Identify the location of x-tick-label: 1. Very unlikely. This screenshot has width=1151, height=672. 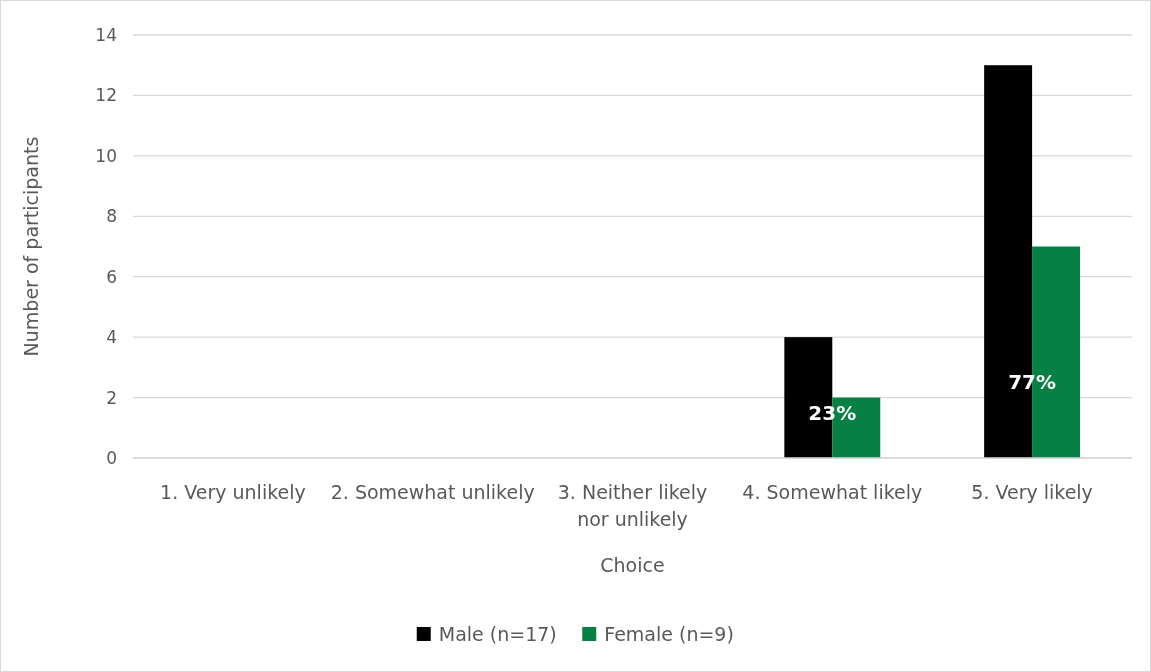
(233, 492).